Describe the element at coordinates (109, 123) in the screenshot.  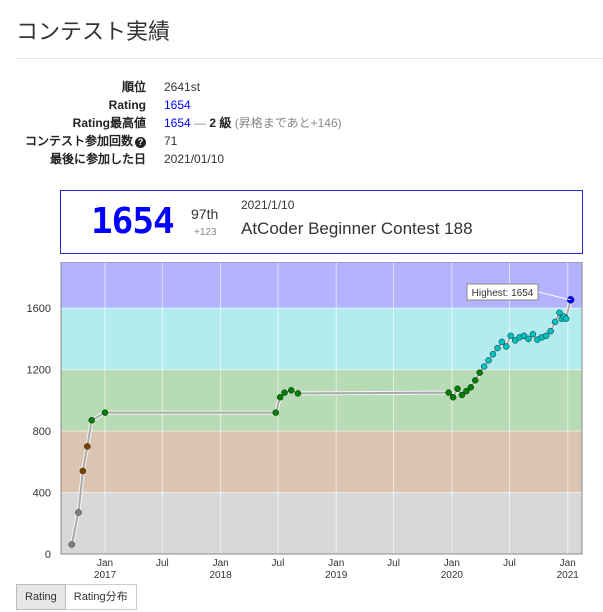
I see `highest-label: Rating最高値` at that location.